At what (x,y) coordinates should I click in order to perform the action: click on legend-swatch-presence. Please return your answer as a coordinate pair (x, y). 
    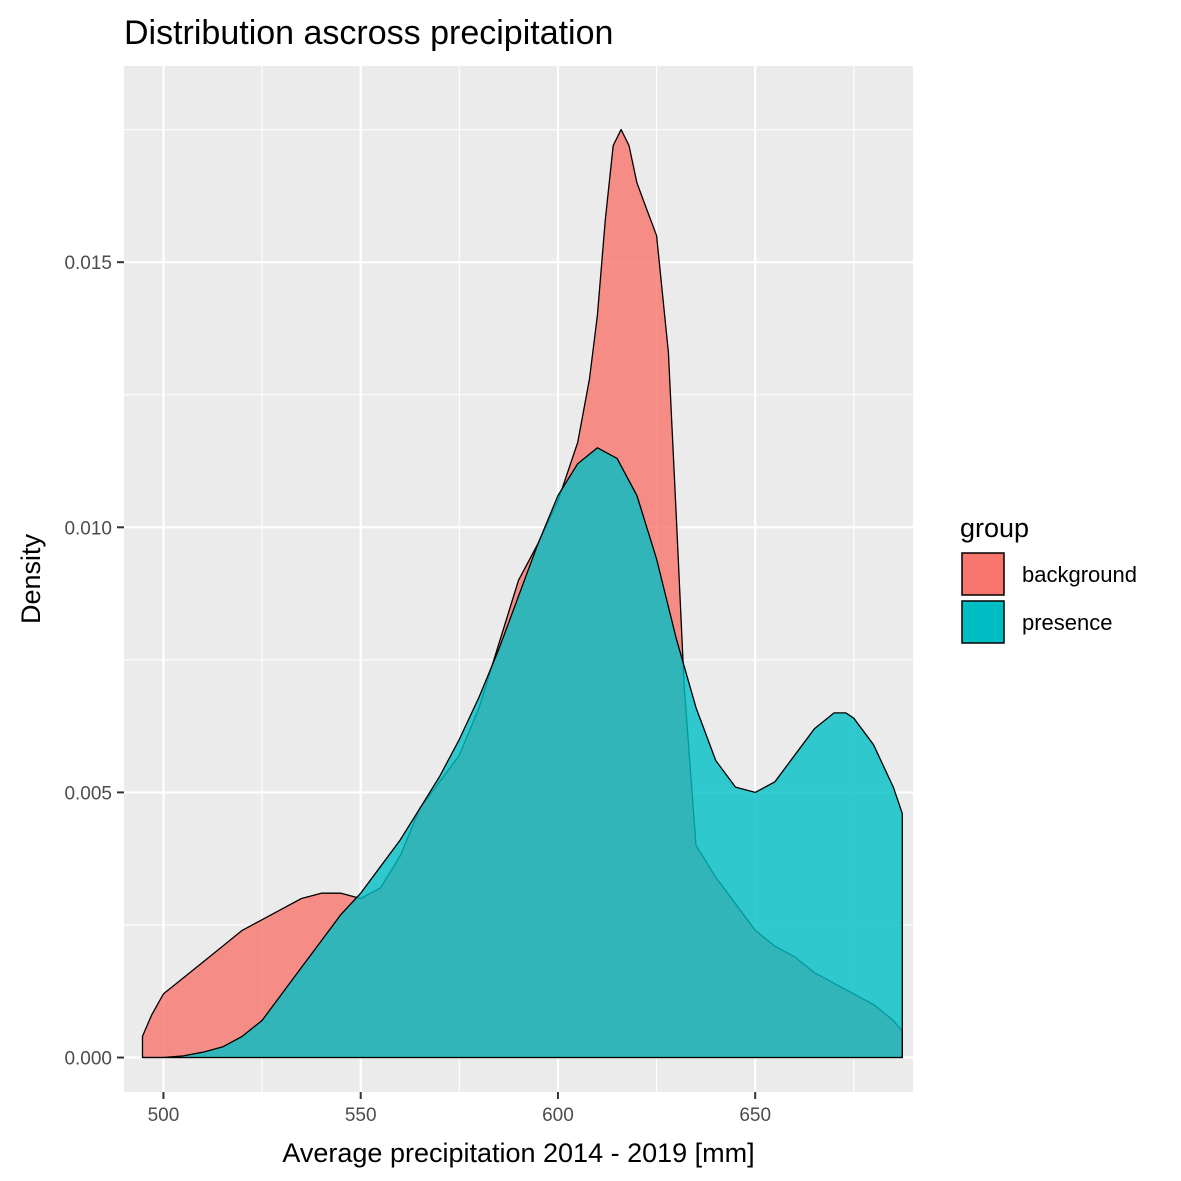
    Looking at the image, I should click on (983, 622).